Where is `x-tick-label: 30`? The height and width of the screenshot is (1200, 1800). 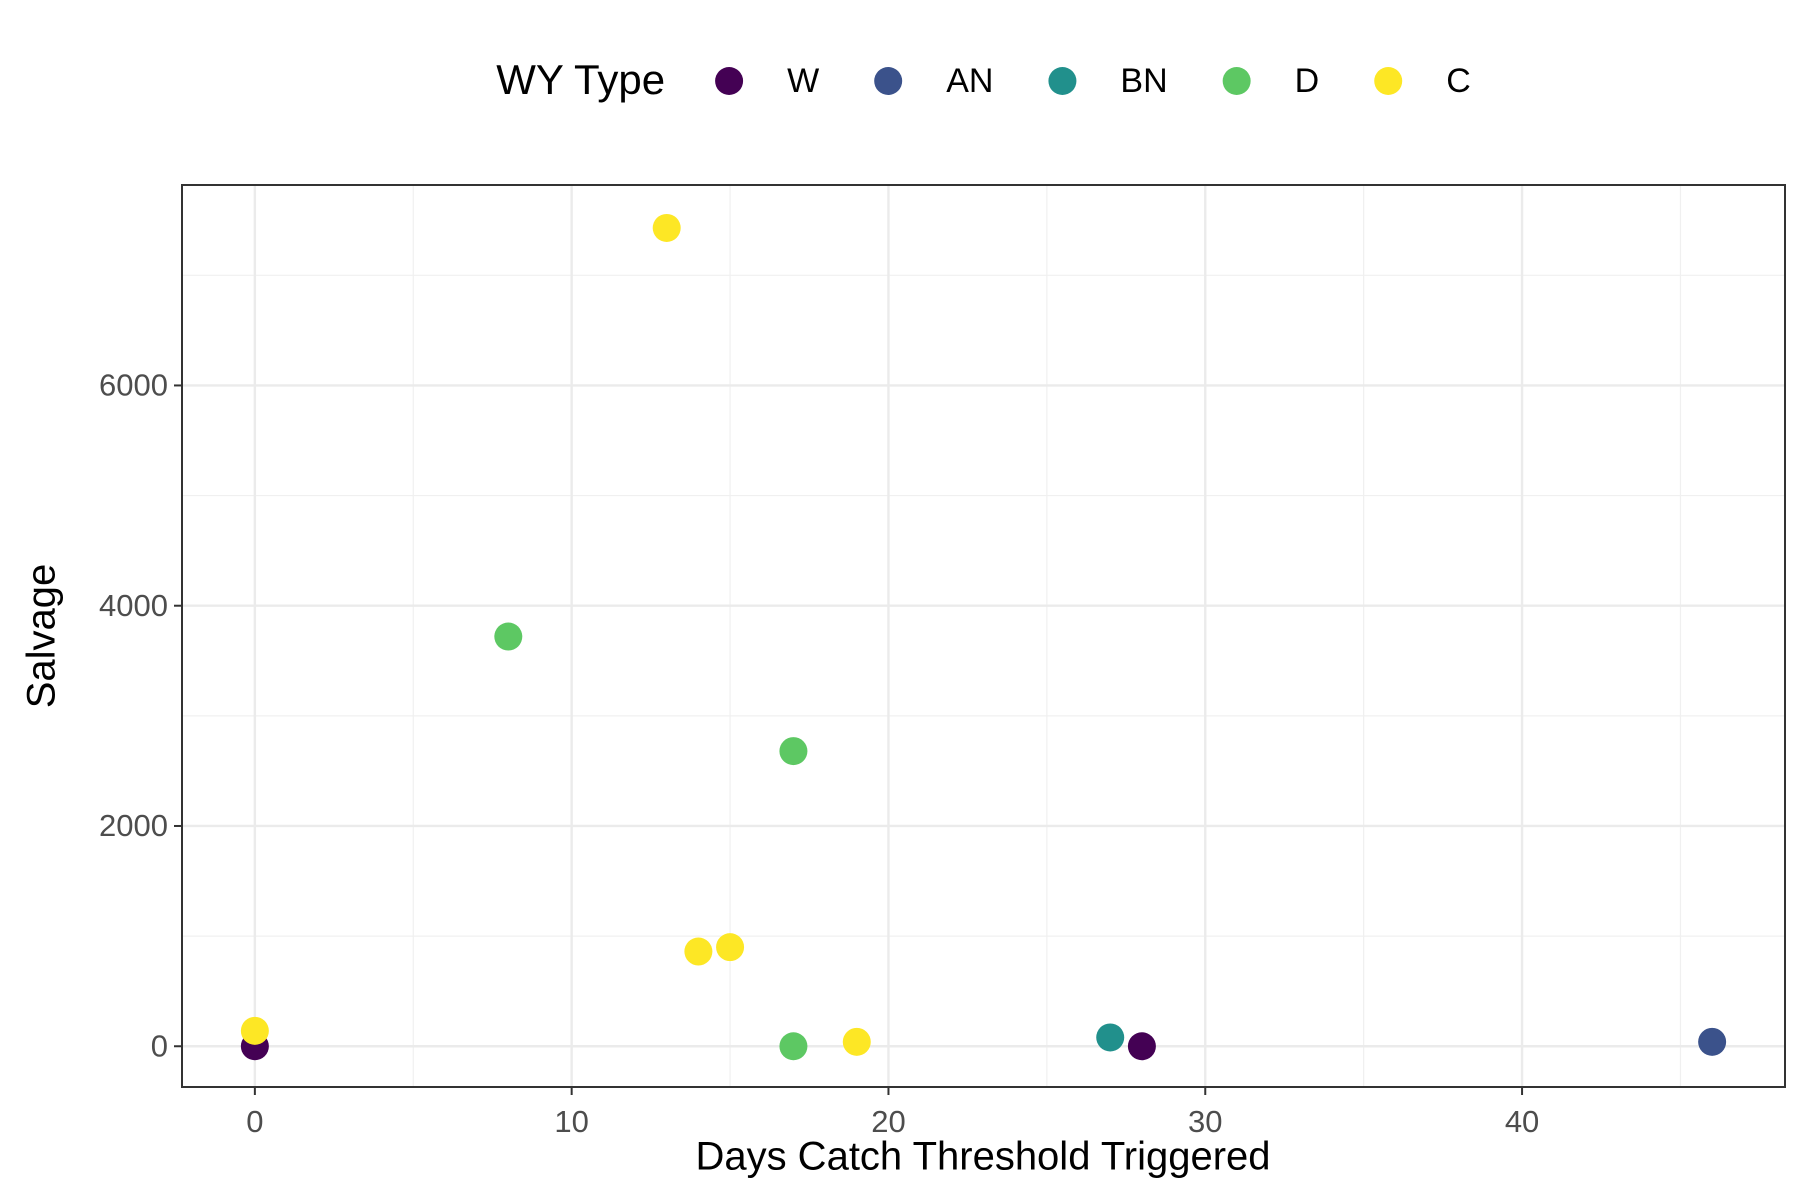 x-tick-label: 30 is located at coordinates (1205, 1121).